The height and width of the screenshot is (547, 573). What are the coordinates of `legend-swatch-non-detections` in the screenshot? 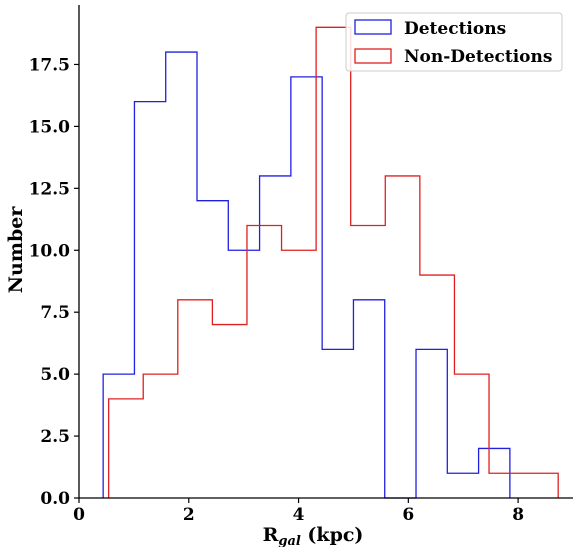 It's located at (373, 56).